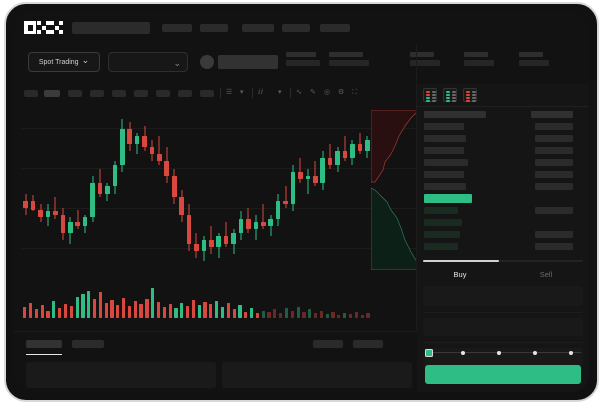  I want to click on chevron-down-icon: ⌄, so click(85, 59).